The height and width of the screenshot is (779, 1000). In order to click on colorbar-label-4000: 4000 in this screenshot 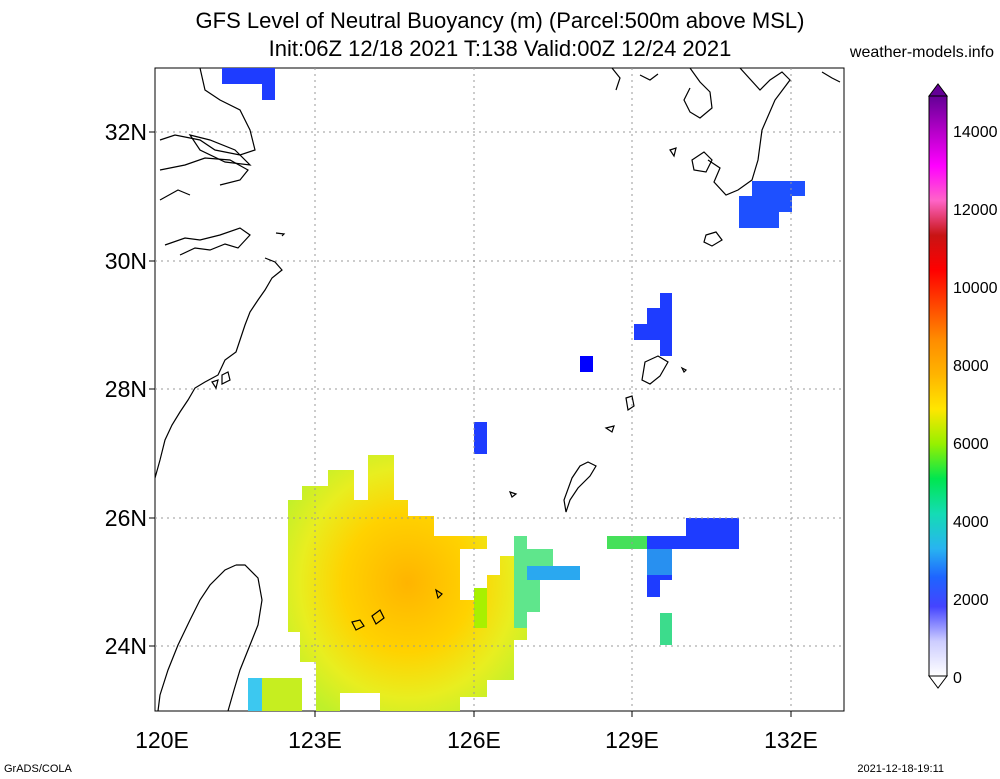, I will do `click(971, 522)`.